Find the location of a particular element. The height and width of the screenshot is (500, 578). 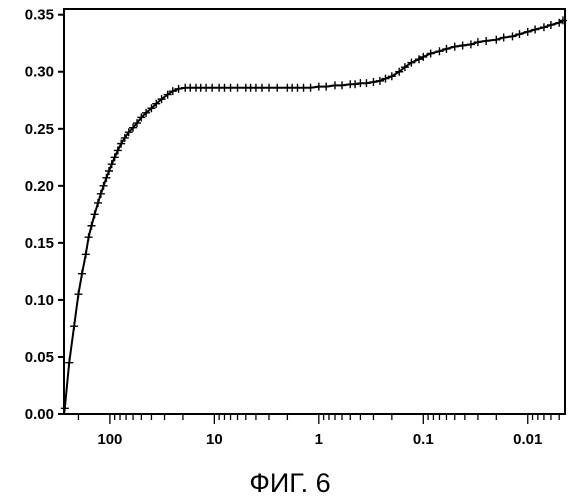

x-tick-label: 0.01 is located at coordinates (527, 439).